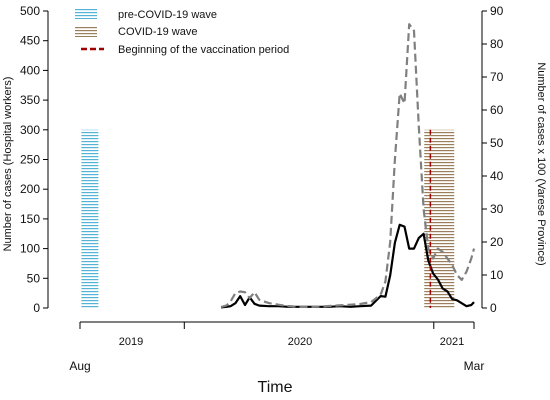 The image size is (550, 400). I want to click on y-tick-label-left: 200, so click(30, 189).